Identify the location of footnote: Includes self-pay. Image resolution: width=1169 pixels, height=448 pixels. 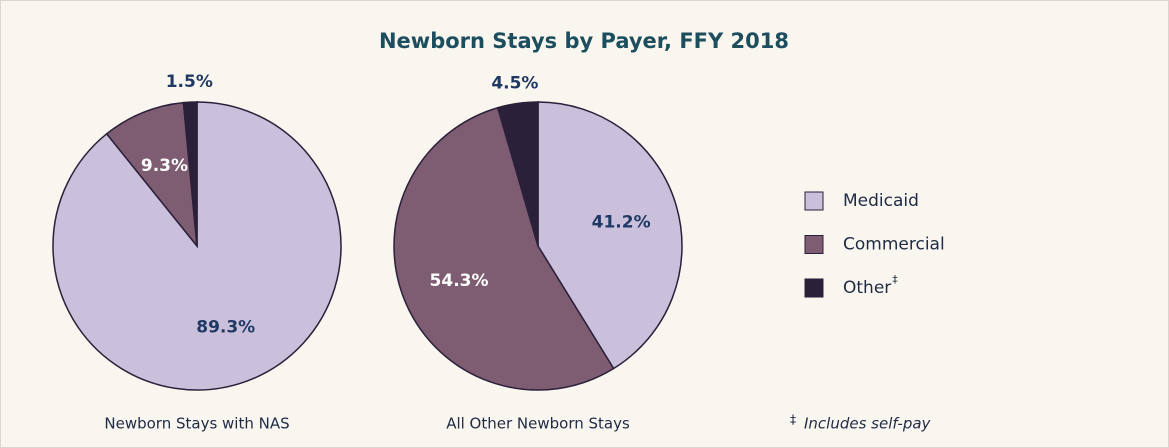
(868, 424).